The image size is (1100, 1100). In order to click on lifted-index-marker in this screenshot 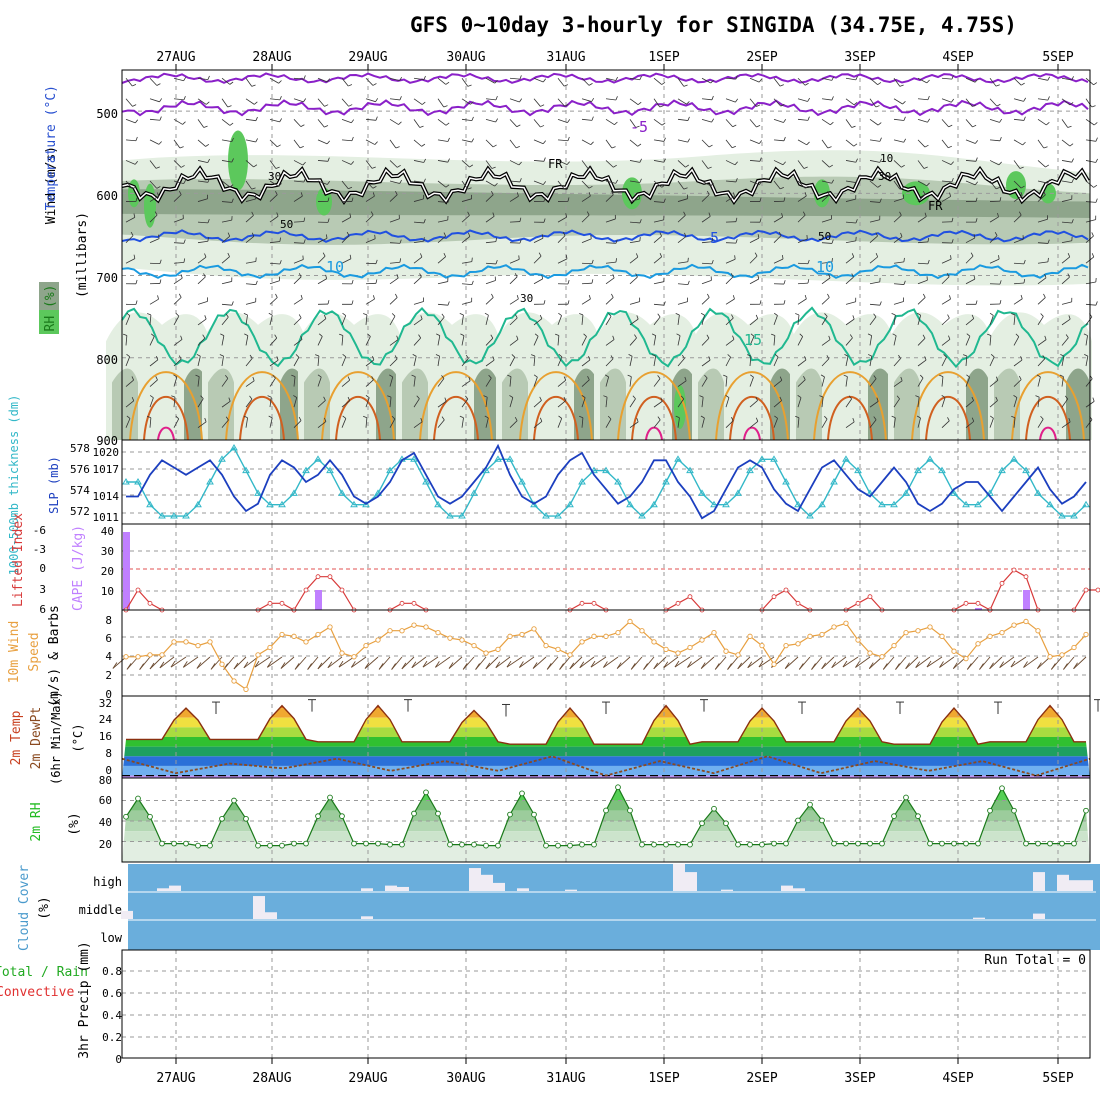, I will do `click(966, 603)`.